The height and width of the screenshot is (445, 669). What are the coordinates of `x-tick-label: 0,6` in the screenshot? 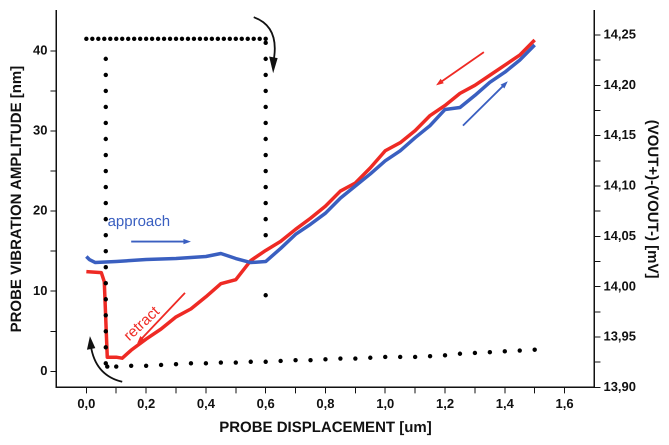 It's located at (265, 403).